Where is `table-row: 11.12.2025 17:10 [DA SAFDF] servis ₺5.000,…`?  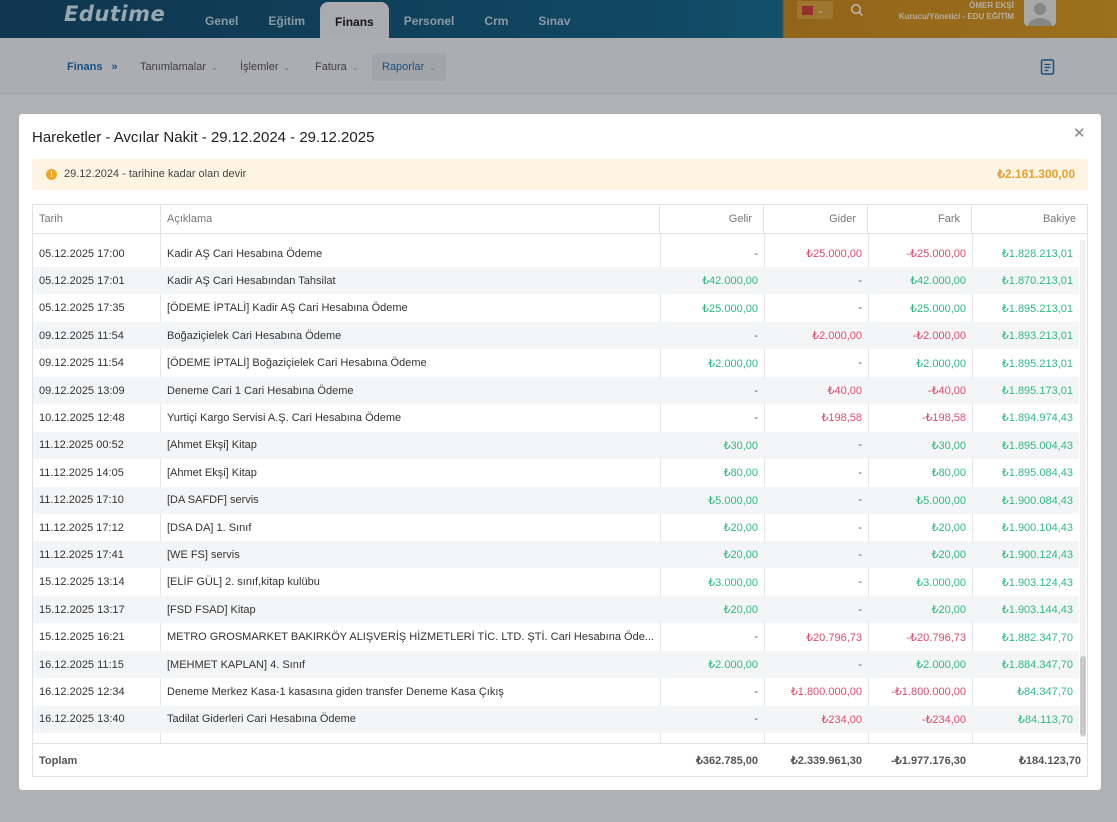
table-row: 11.12.2025 17:10 [DA SAFDF] servis ₺5.000,… is located at coordinates (556, 500).